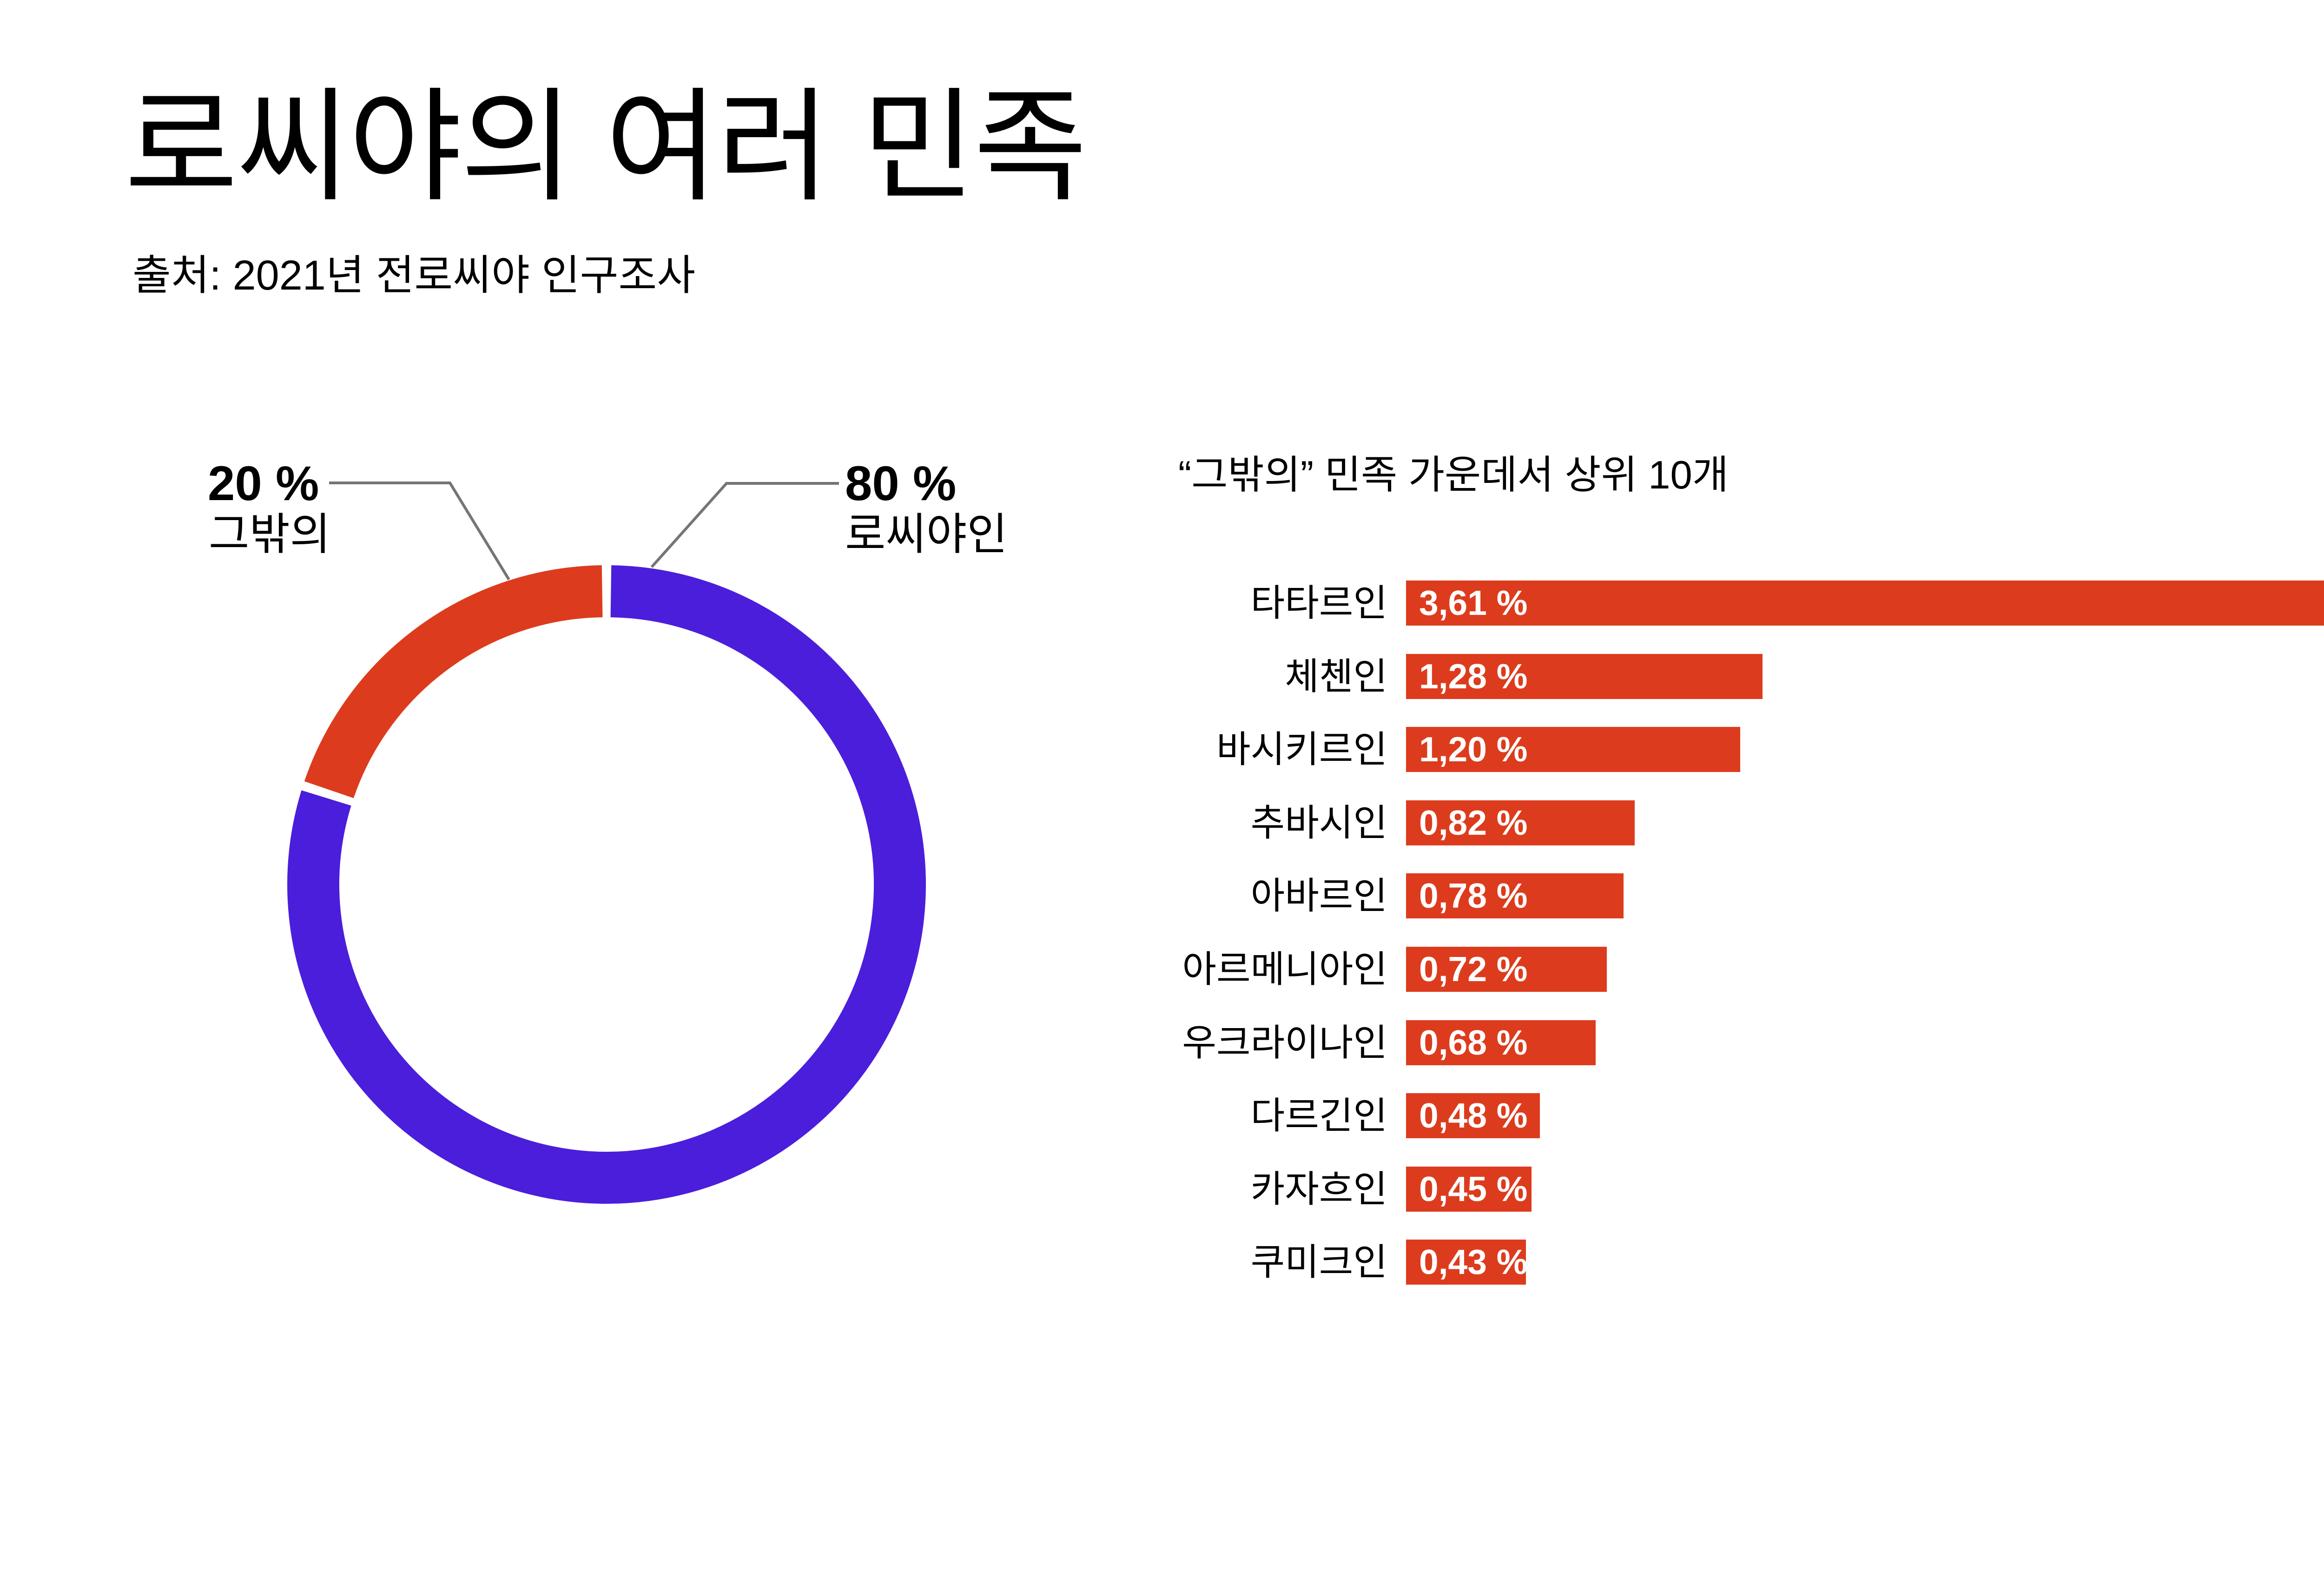  I want to click on bar: 0,72 %, so click(1506, 969).